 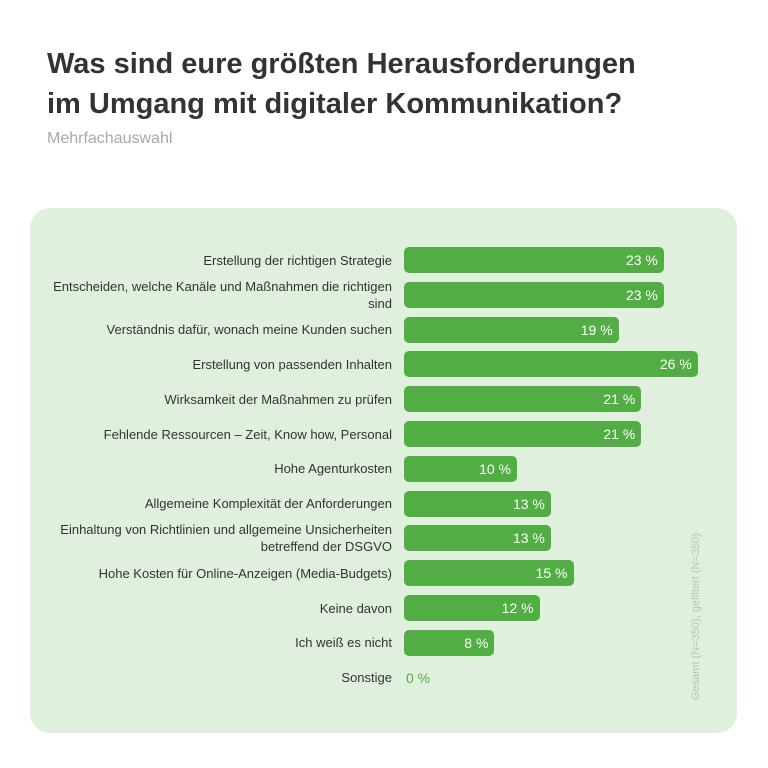 I want to click on bar-row: Wirksamkeit der Maßnahmen zu prüfen 21 %, so click(x=383, y=399).